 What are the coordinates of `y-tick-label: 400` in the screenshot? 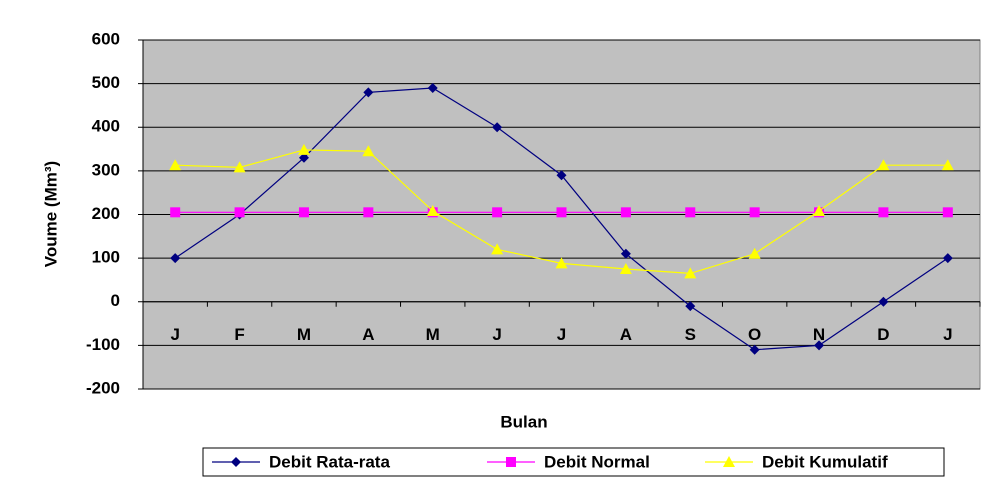 It's located at (106, 126).